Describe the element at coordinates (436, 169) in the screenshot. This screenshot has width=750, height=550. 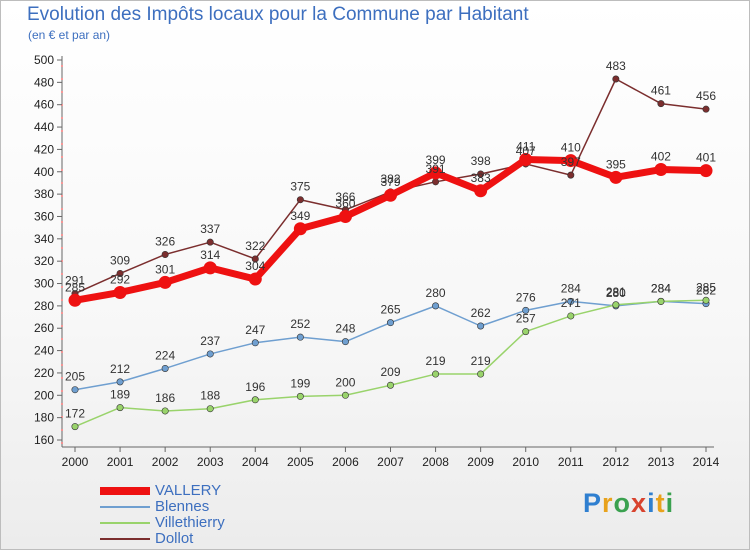
I see `data-label-dollot: 391` at that location.